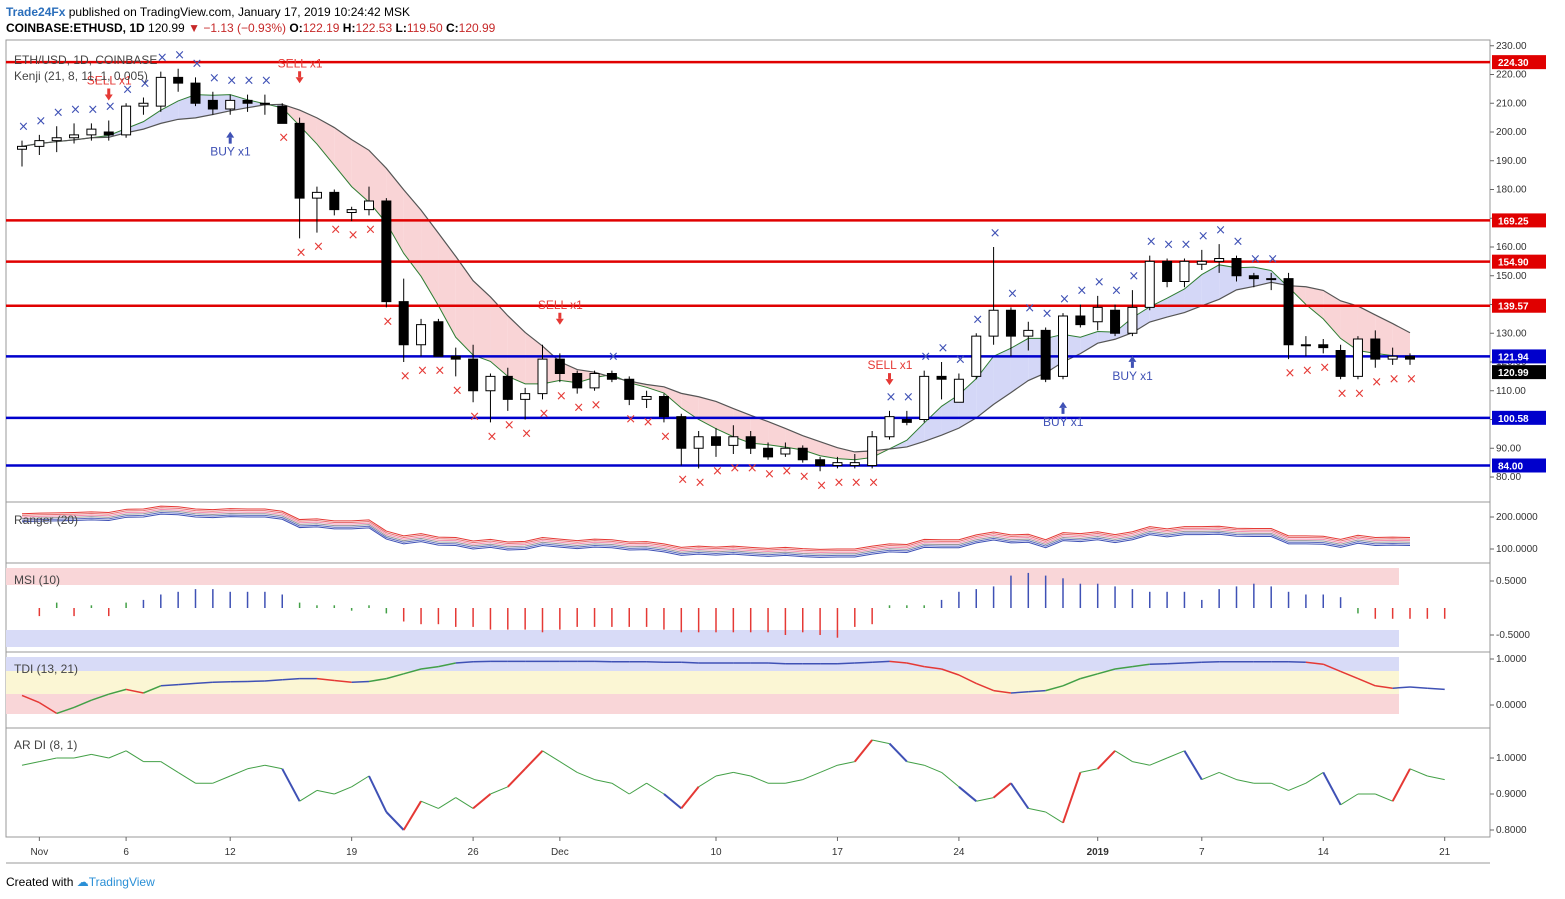  I want to click on msi-panel: 0.5000 -0.5000, so click(768, 607).